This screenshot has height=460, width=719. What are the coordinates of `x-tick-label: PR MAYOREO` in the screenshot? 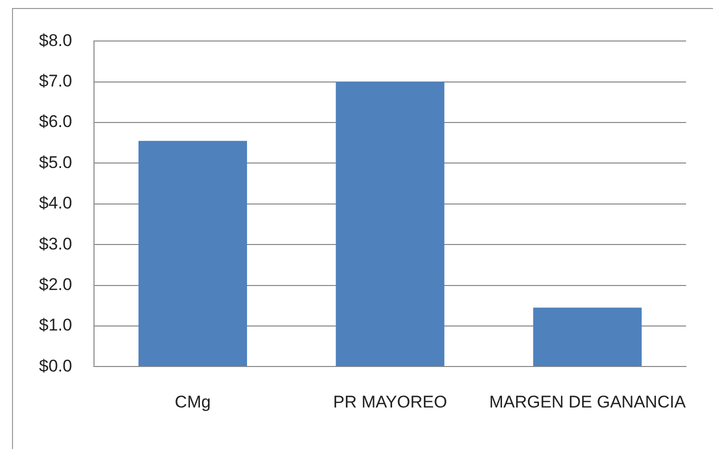 It's located at (390, 402).